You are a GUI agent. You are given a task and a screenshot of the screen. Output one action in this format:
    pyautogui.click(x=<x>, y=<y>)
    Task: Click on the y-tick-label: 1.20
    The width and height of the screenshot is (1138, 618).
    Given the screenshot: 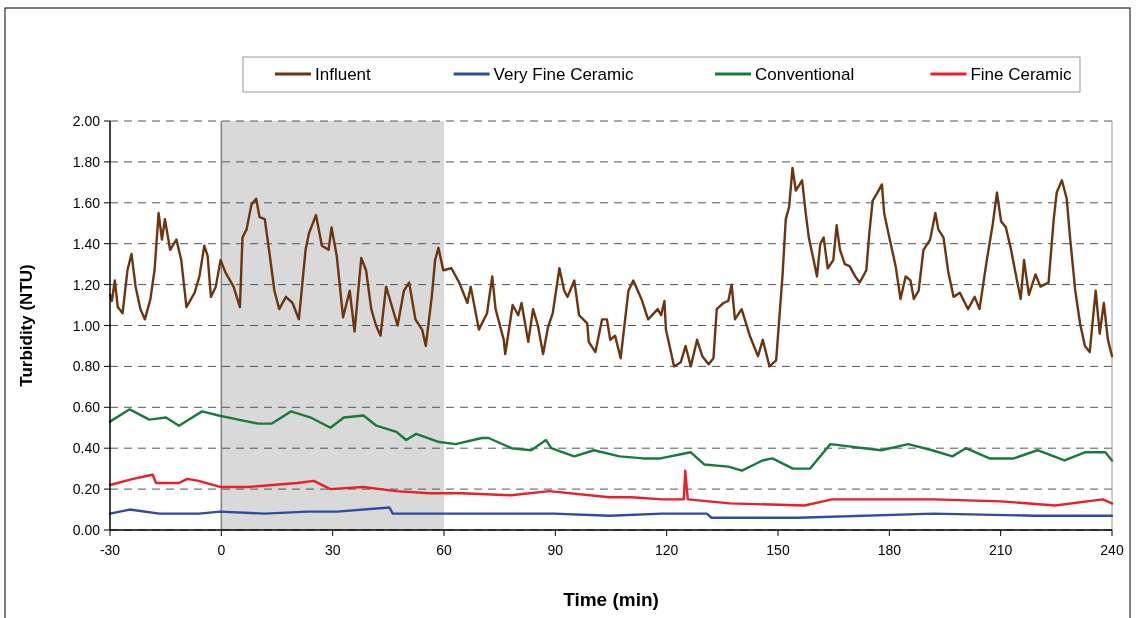 What is the action you would take?
    pyautogui.click(x=86, y=284)
    